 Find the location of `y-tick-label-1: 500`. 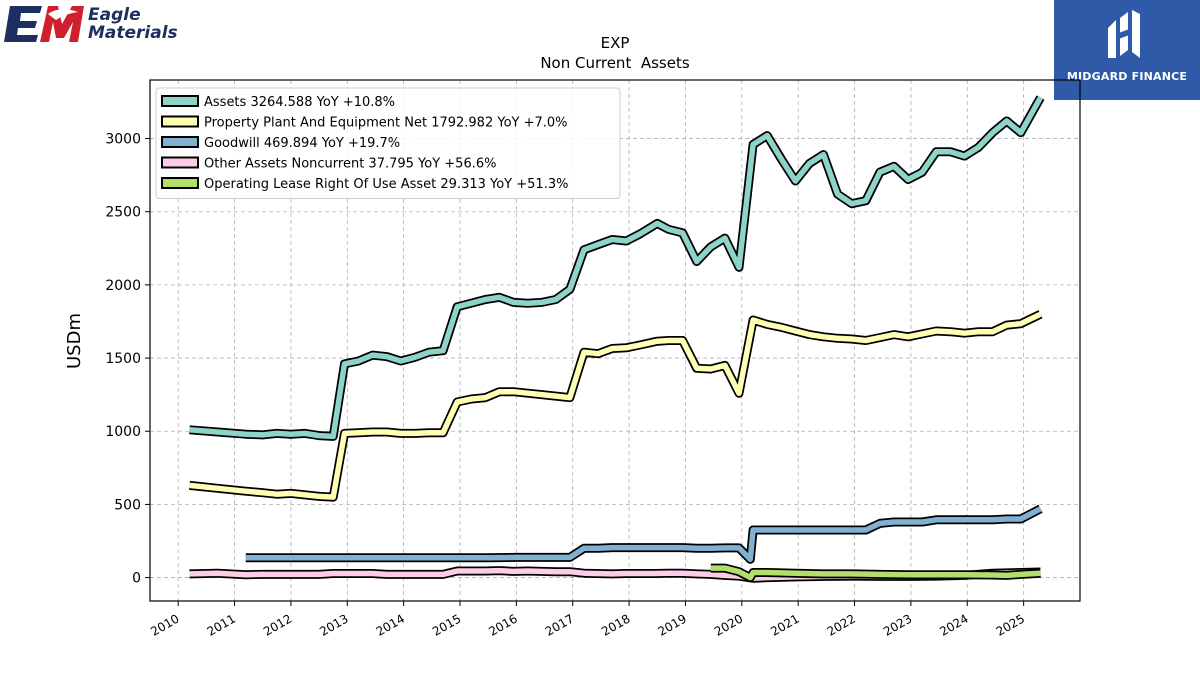

y-tick-label-1: 500 is located at coordinates (127, 505).